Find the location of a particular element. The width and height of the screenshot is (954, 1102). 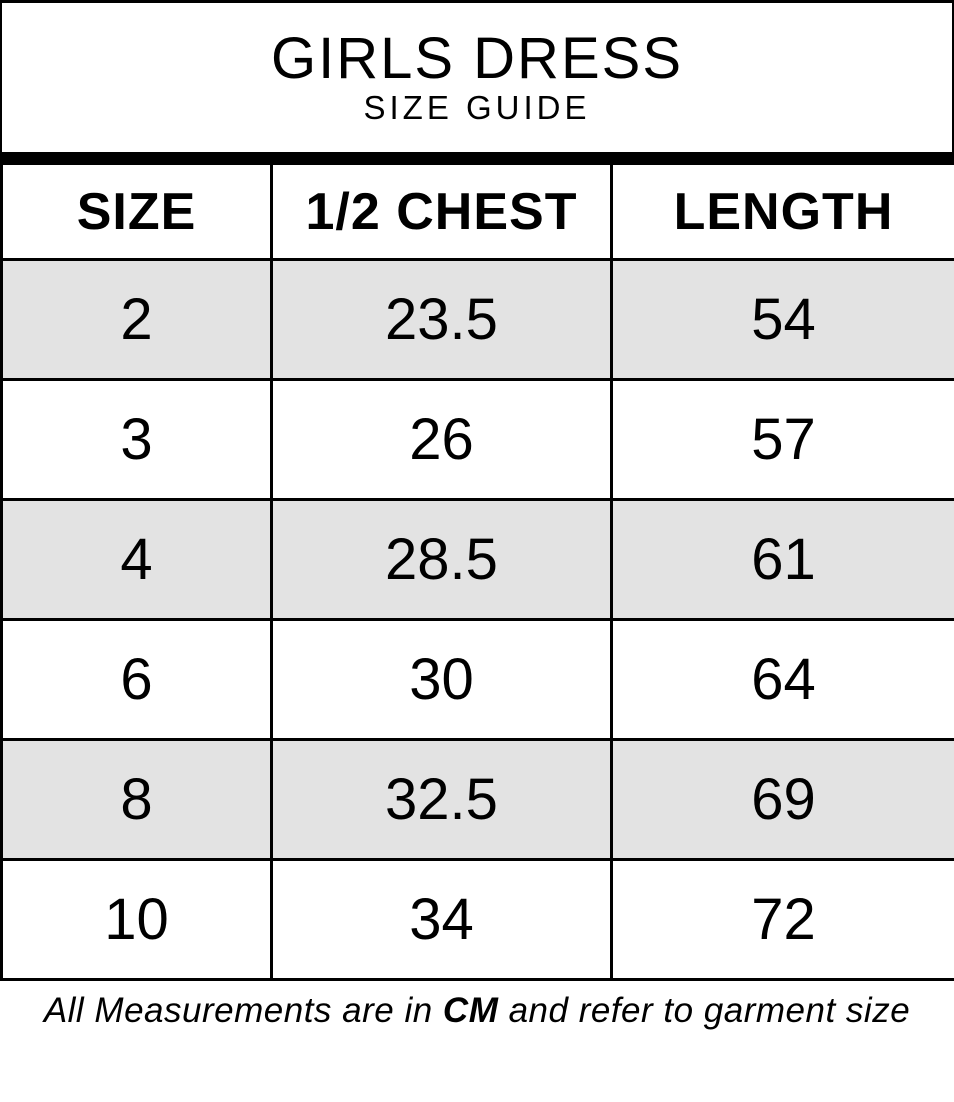

size-cell: 10 is located at coordinates (136, 919).